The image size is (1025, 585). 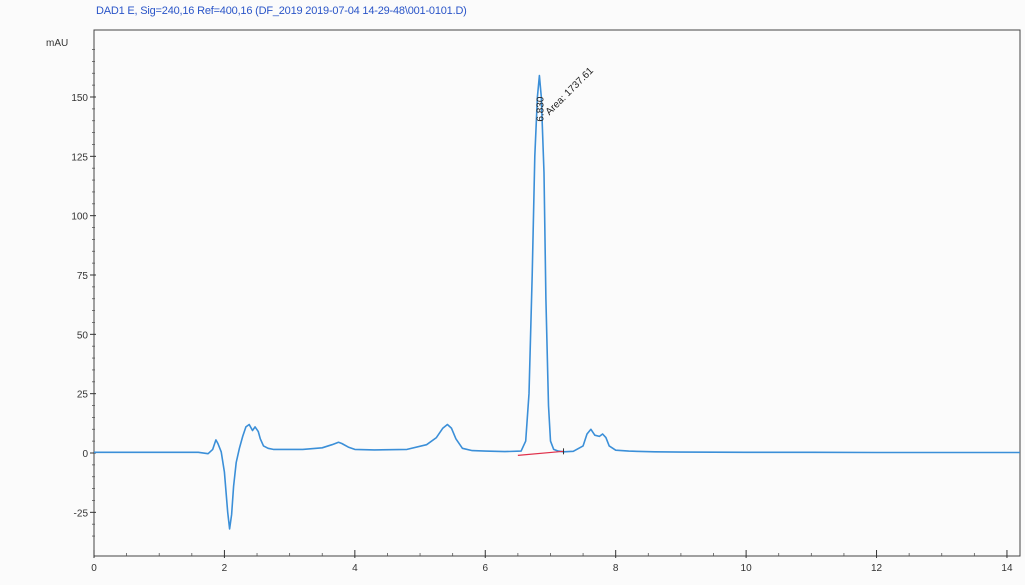 I want to click on x-tick-label: 12, so click(x=877, y=568).